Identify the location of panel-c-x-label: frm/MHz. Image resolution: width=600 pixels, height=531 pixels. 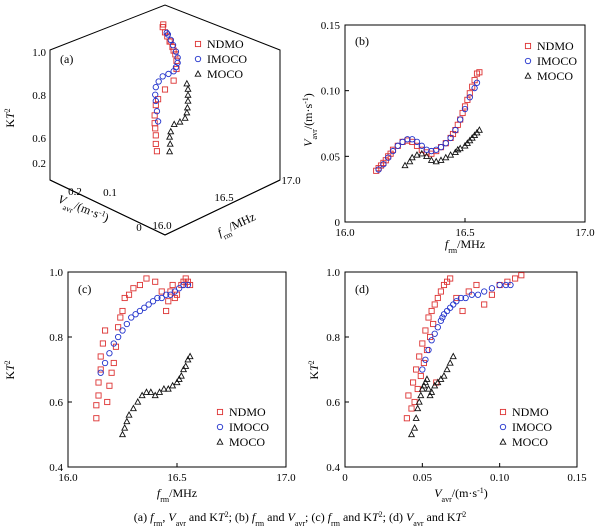
(177, 495).